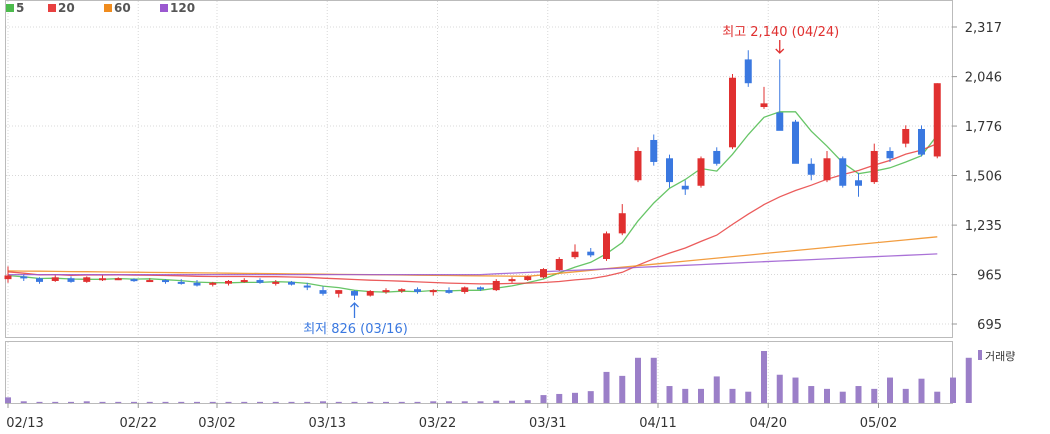 Image resolution: width=1050 pixels, height=434 pixels. I want to click on legend-label: 20, so click(66, 8).